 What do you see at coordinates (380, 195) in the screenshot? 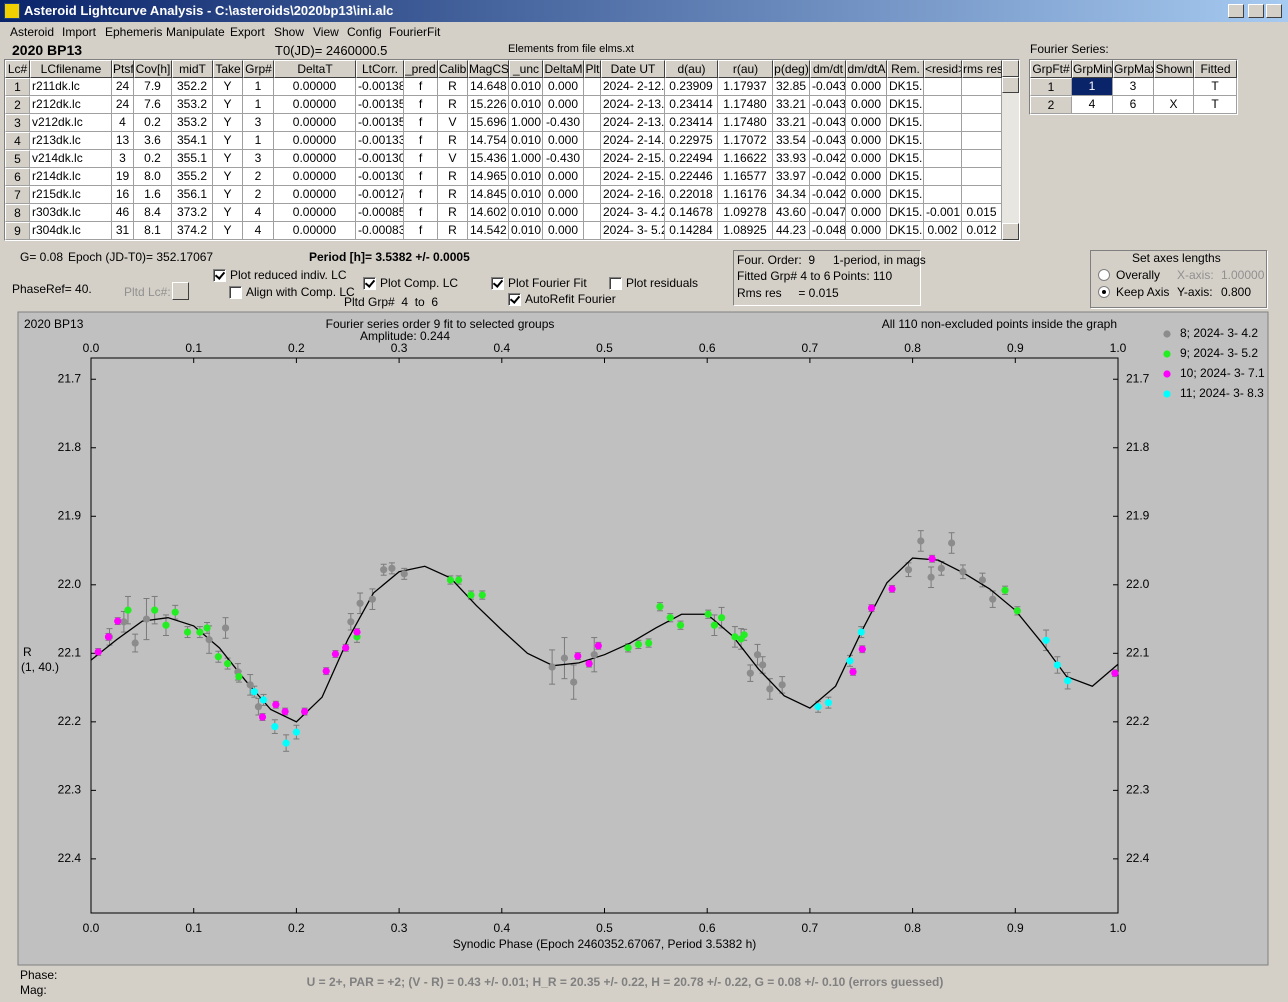
I see `table-cell: -0.00127` at bounding box center [380, 195].